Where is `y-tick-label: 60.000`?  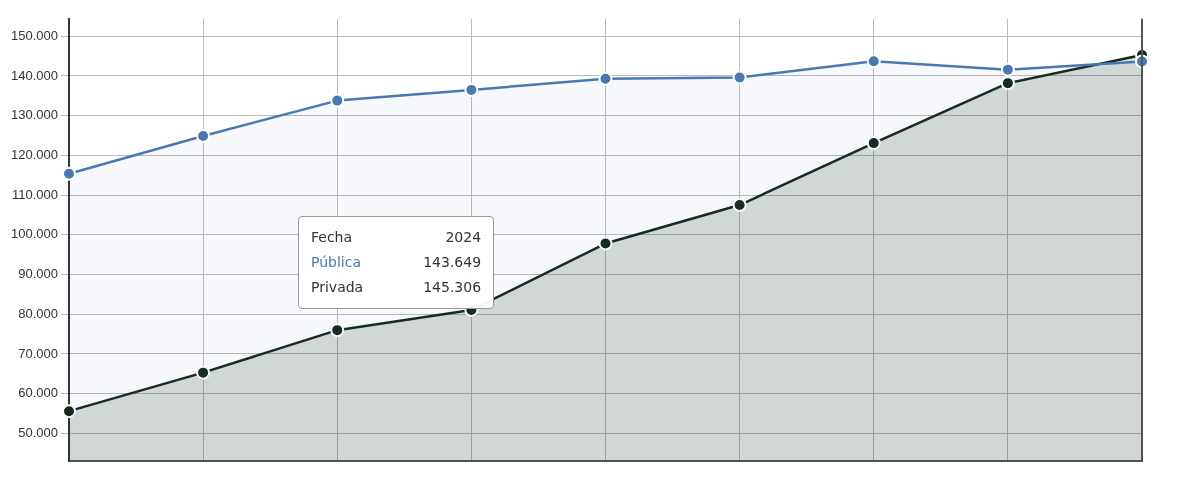 y-tick-label: 60.000 is located at coordinates (38, 393).